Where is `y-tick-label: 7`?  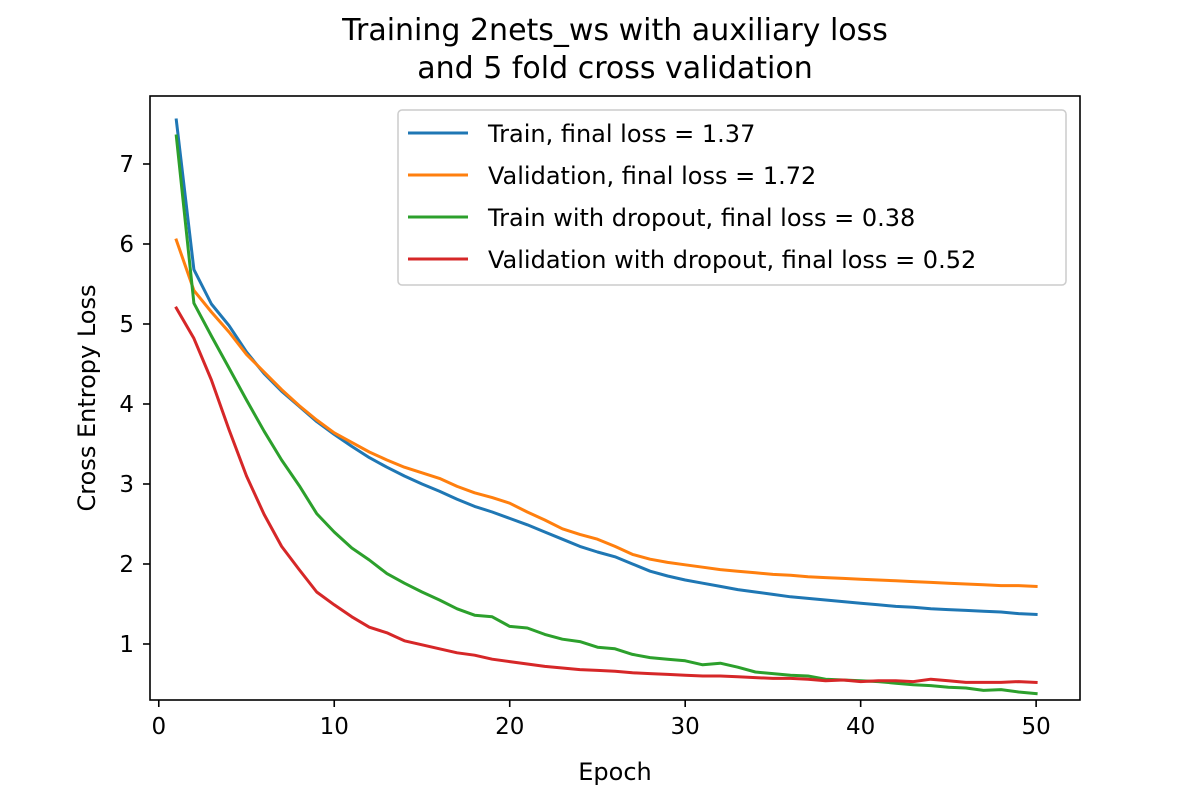
y-tick-label: 7 is located at coordinates (126, 165).